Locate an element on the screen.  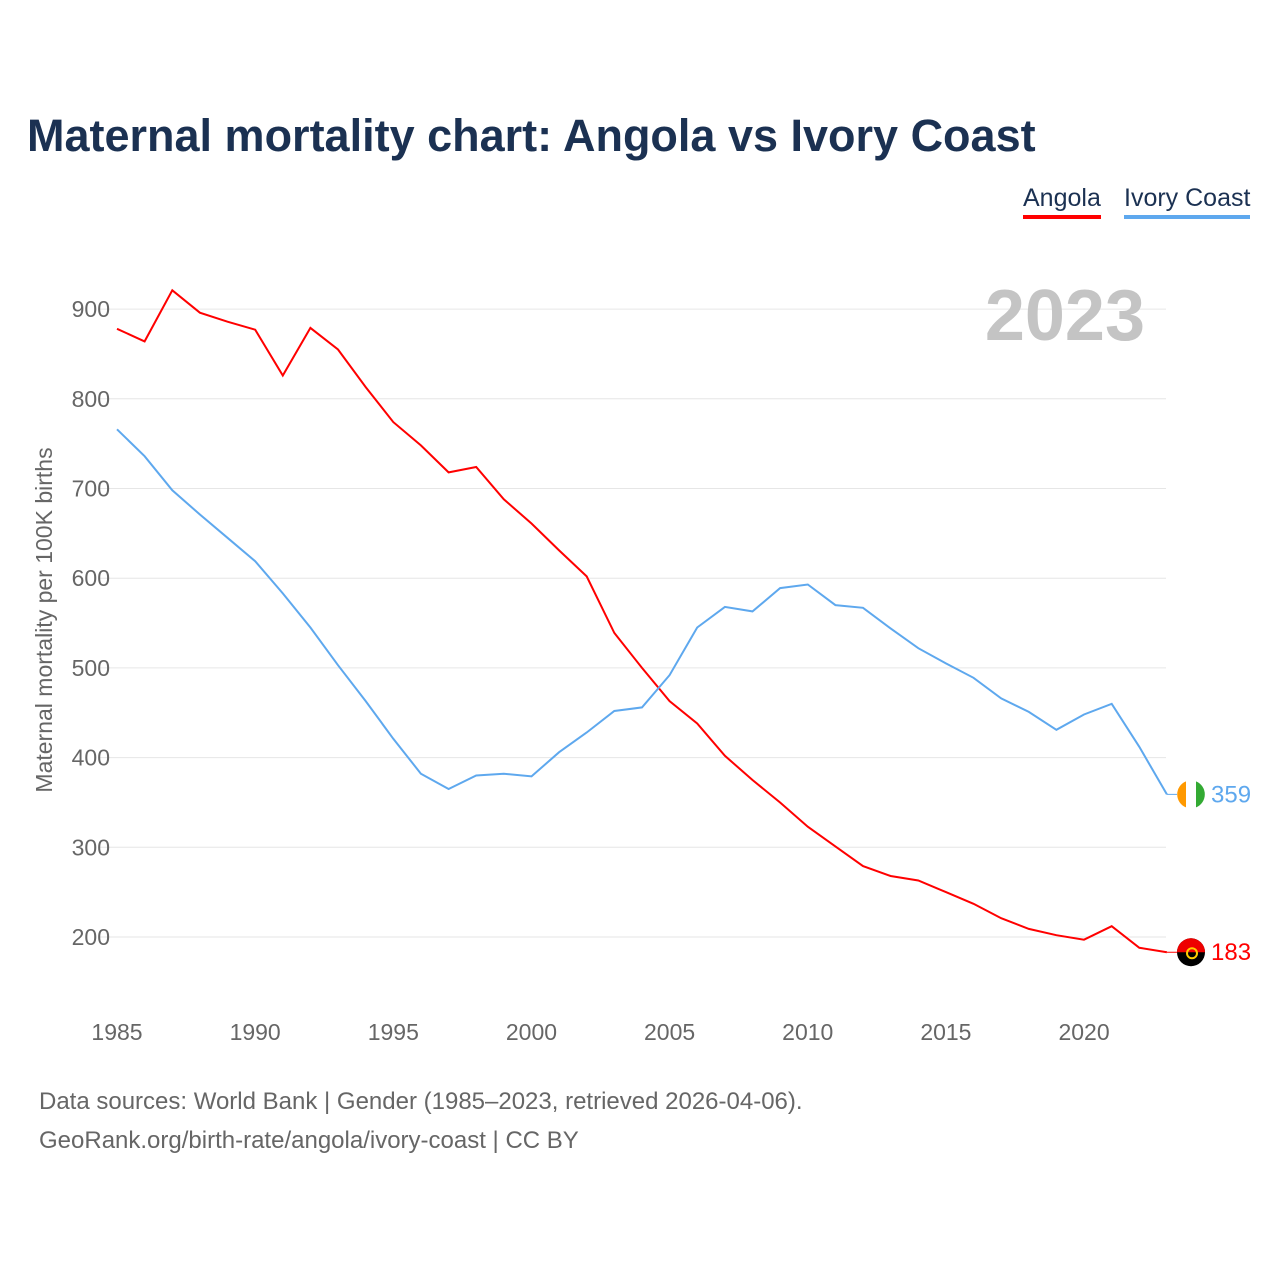
y-tick-label: 300 is located at coordinates (91, 847).